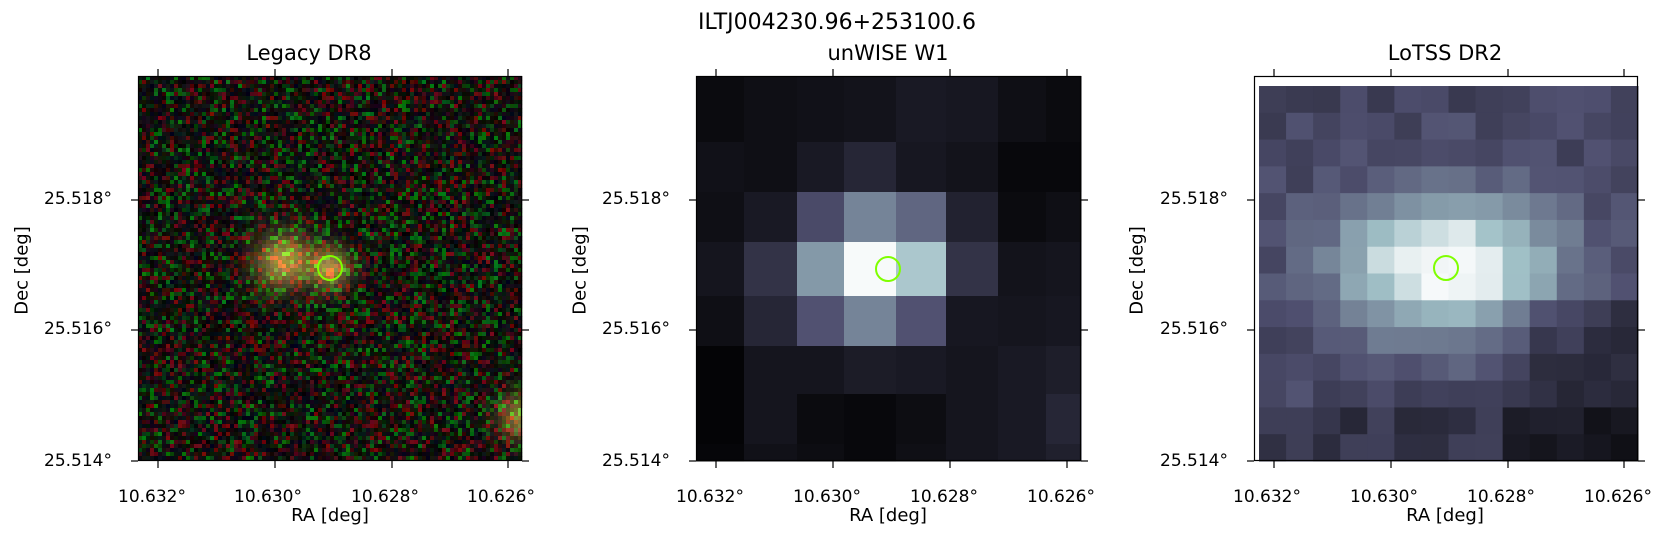 This screenshot has height=539, width=1674. What do you see at coordinates (944, 497) in the screenshot?
I see `unwise-xtick-3: 10.628°` at bounding box center [944, 497].